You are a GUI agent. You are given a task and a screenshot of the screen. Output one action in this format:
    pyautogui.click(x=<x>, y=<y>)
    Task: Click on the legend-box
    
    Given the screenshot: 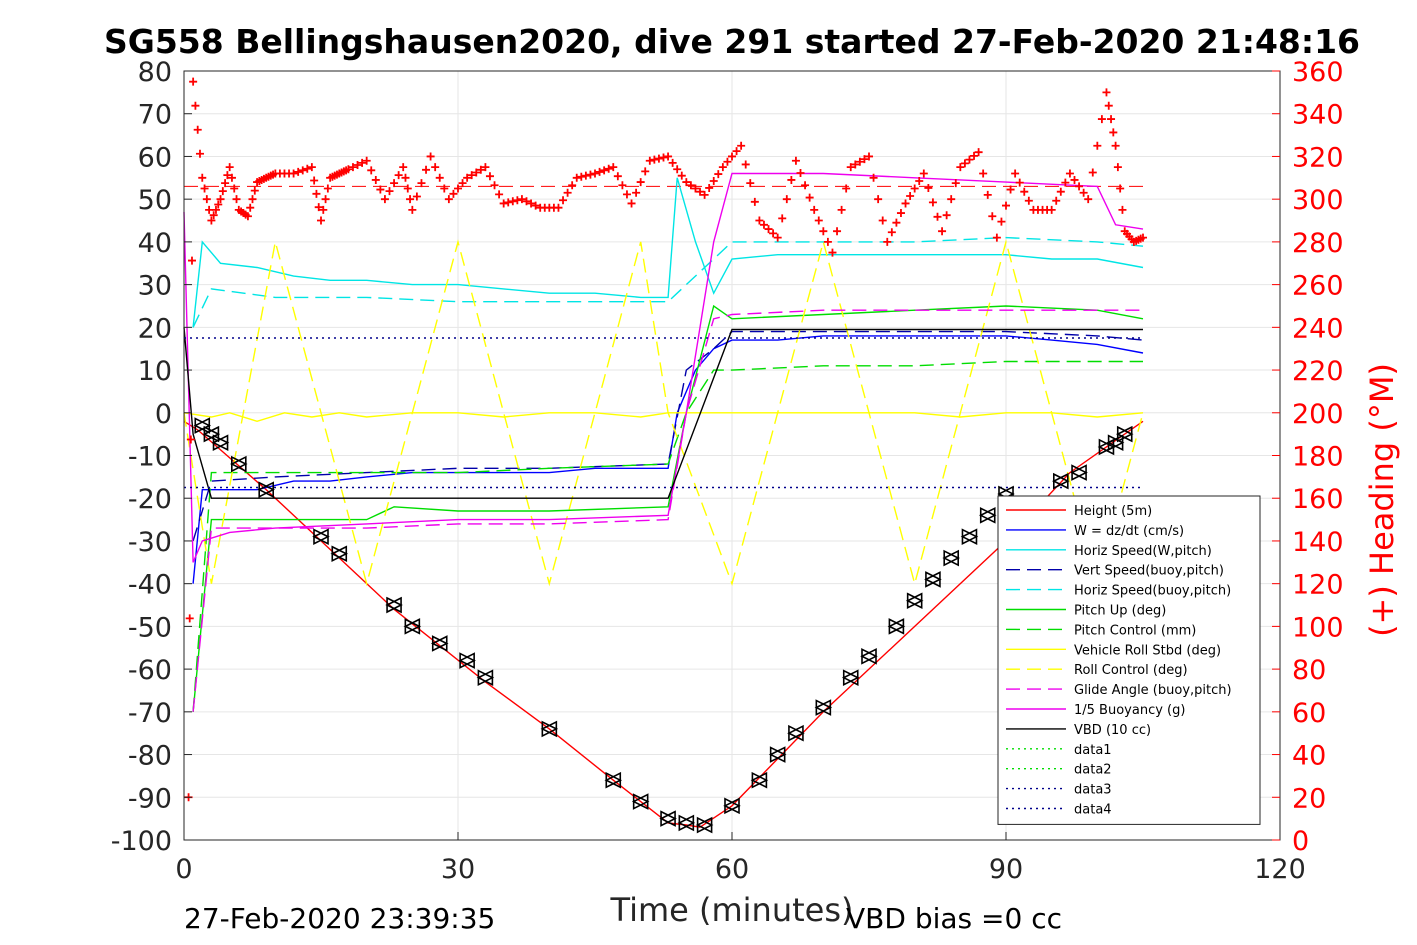 What is the action you would take?
    pyautogui.click(x=1129, y=660)
    